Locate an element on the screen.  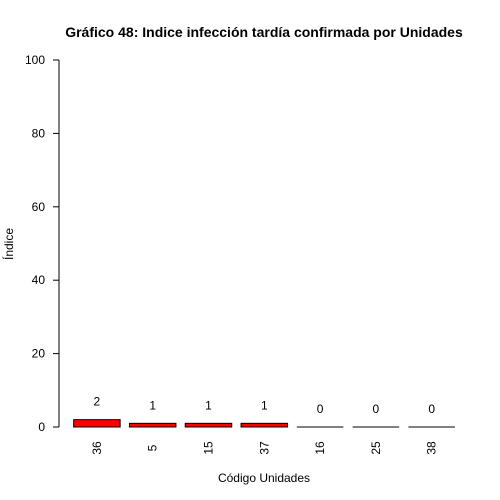
y-tick-label: 0 is located at coordinates (41, 427).